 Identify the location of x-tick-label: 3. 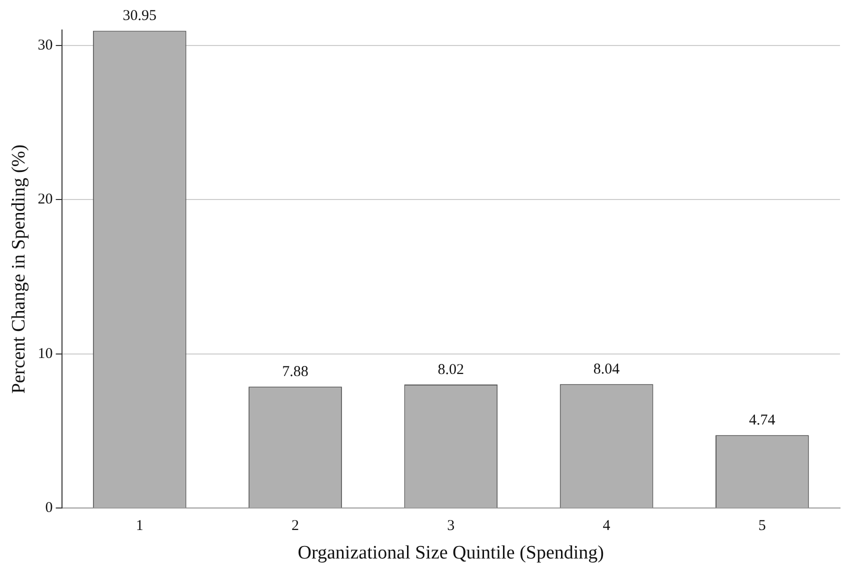
(451, 526).